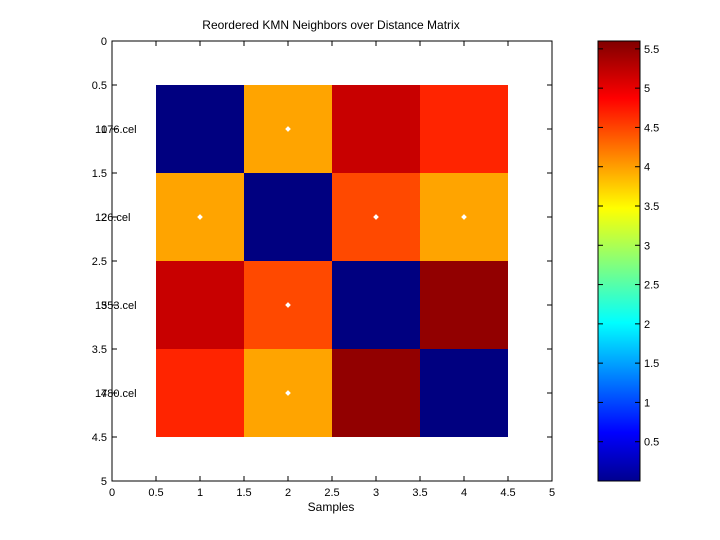  Describe the element at coordinates (99, 438) in the screenshot. I see `y-tick-label: 4.5` at that location.